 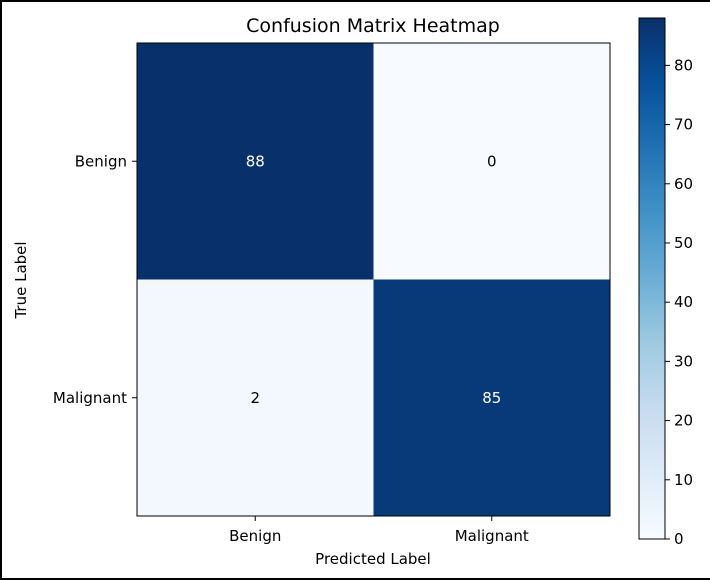 I want to click on colorbar-tick-label: 10, so click(x=683, y=480).